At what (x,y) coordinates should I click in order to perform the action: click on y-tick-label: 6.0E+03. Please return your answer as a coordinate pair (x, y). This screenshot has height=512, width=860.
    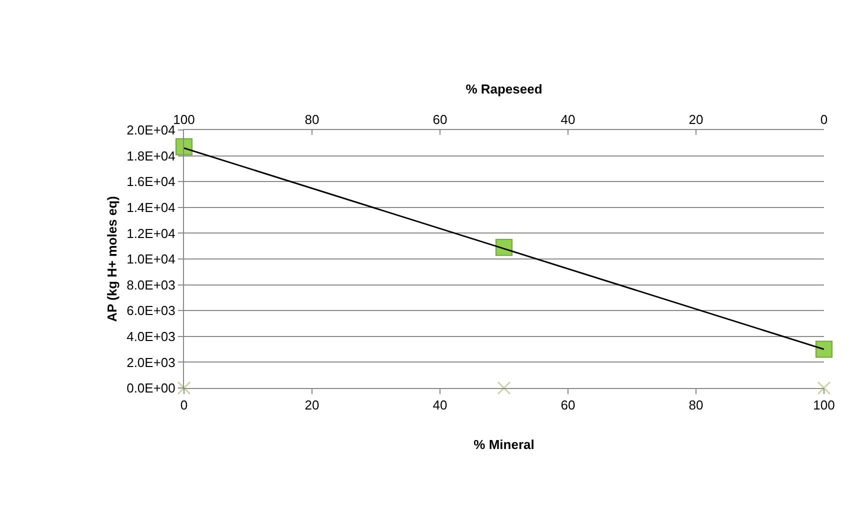
    Looking at the image, I should click on (151, 310).